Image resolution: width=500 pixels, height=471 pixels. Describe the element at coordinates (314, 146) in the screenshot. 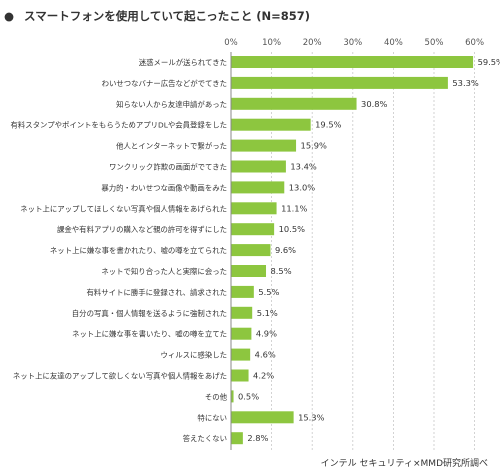

I see `value-label: 15.9%` at that location.